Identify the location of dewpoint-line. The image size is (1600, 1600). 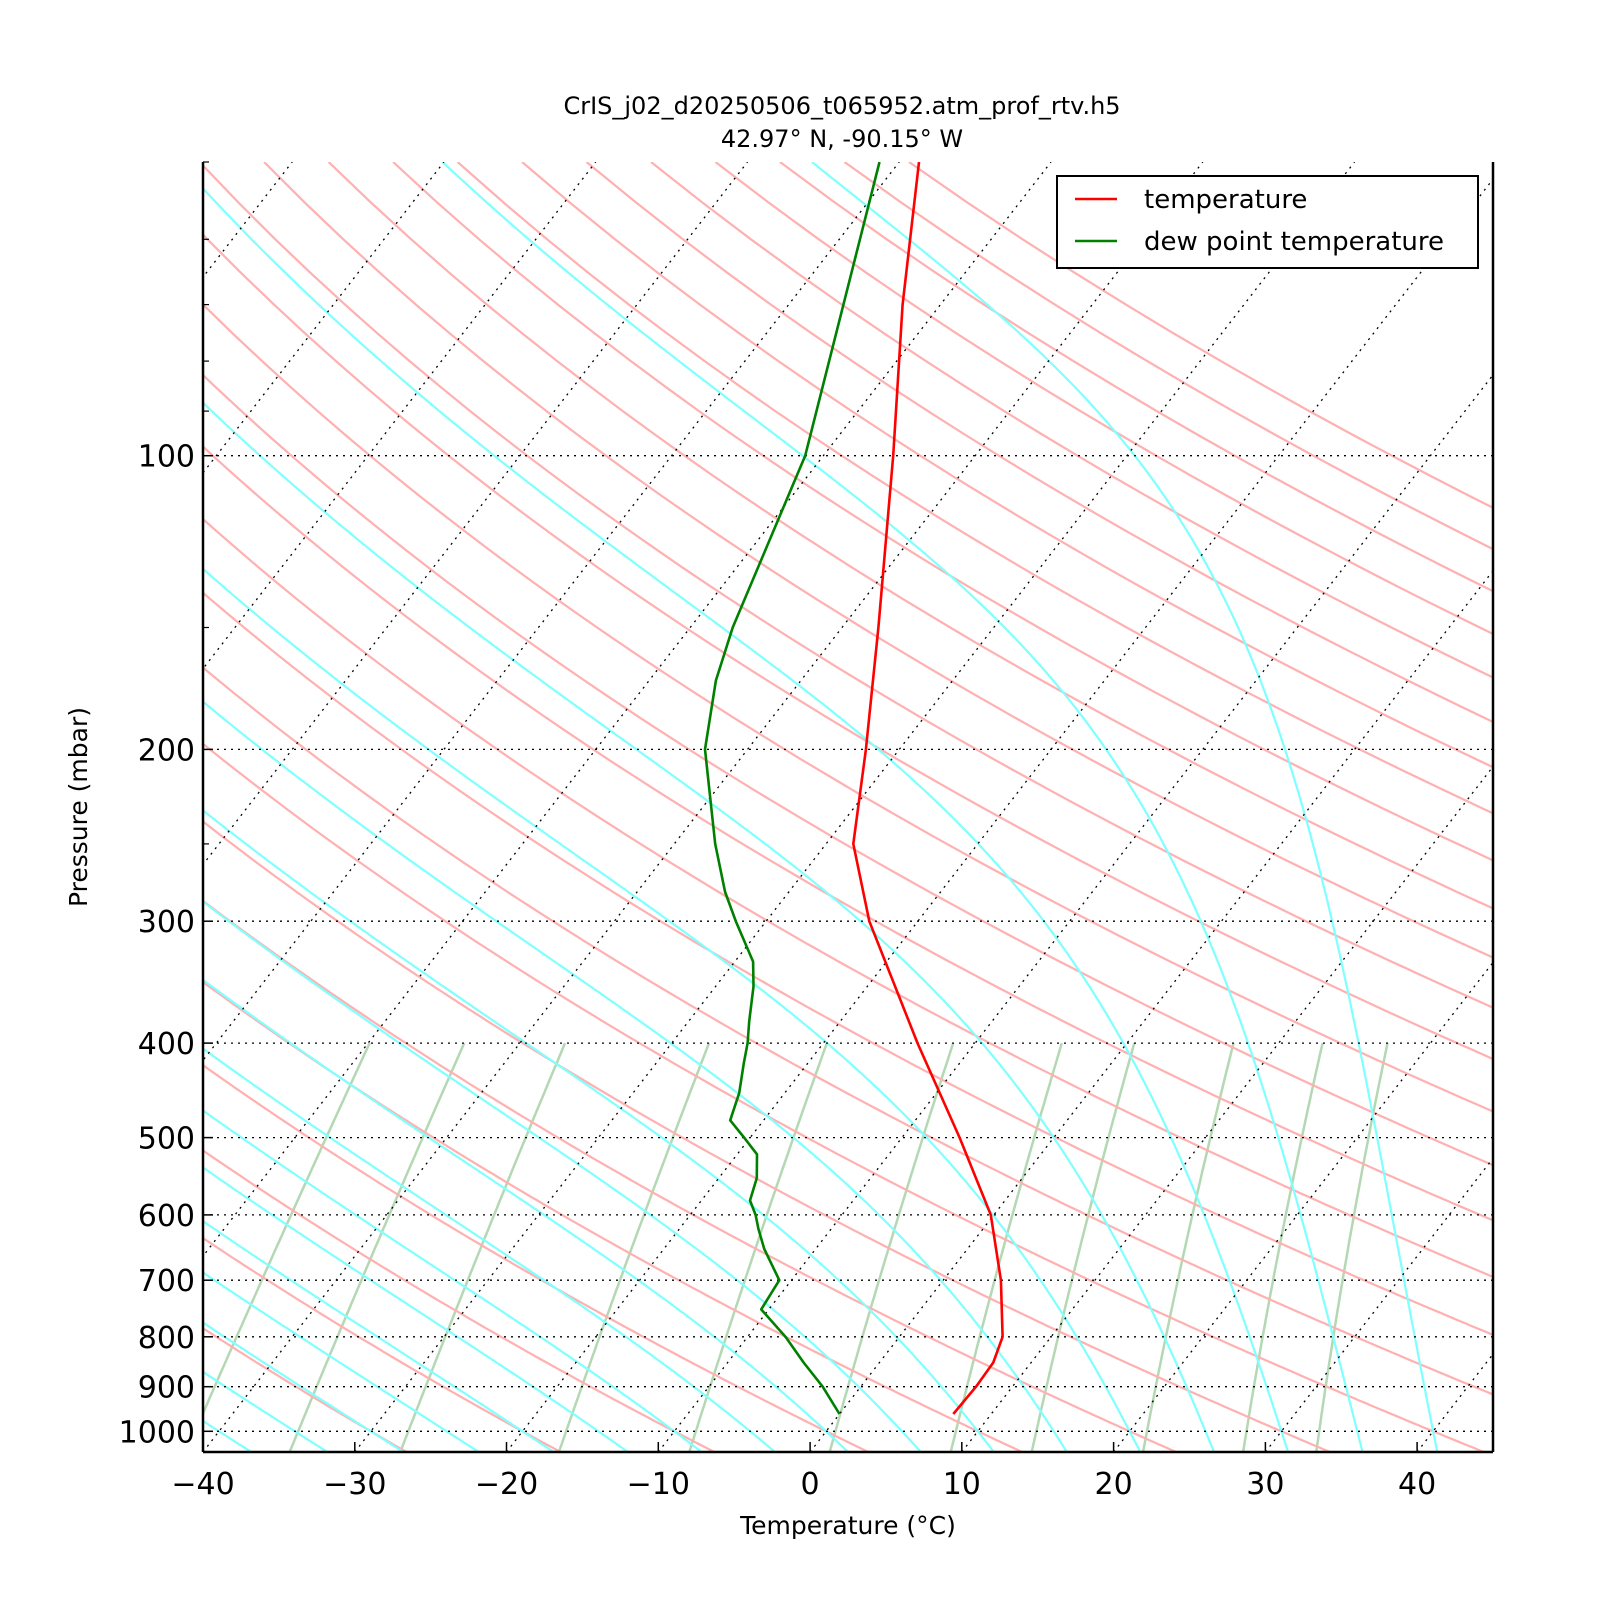
(792, 788).